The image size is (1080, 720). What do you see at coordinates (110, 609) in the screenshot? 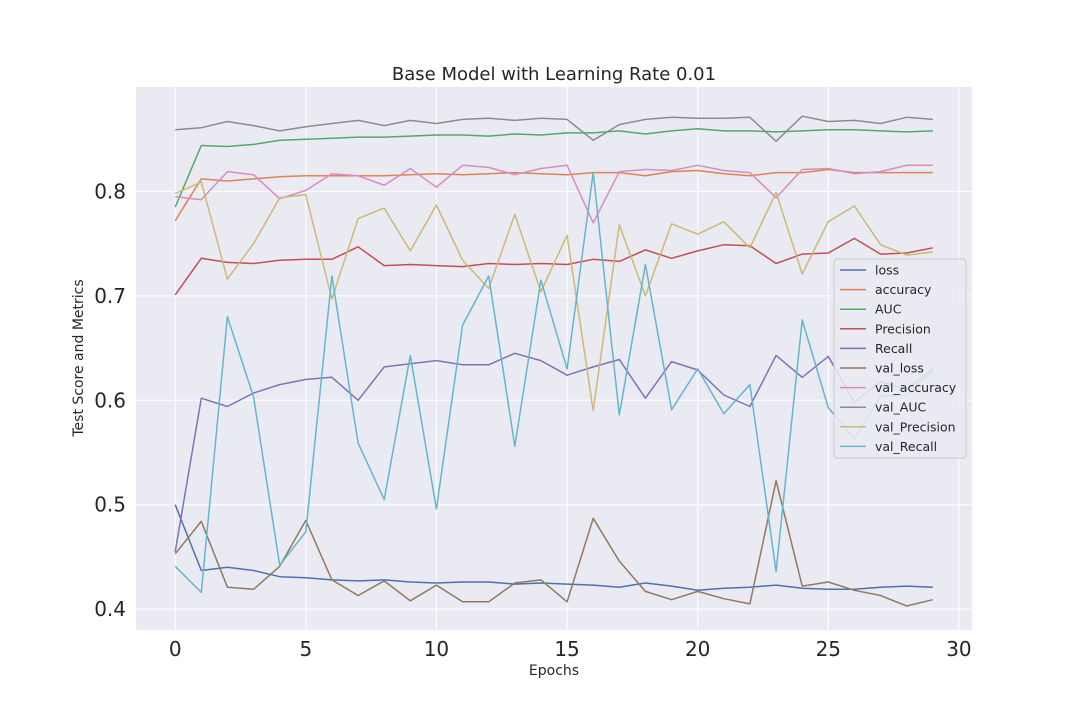
I see `y-tick-label: 0.4` at bounding box center [110, 609].